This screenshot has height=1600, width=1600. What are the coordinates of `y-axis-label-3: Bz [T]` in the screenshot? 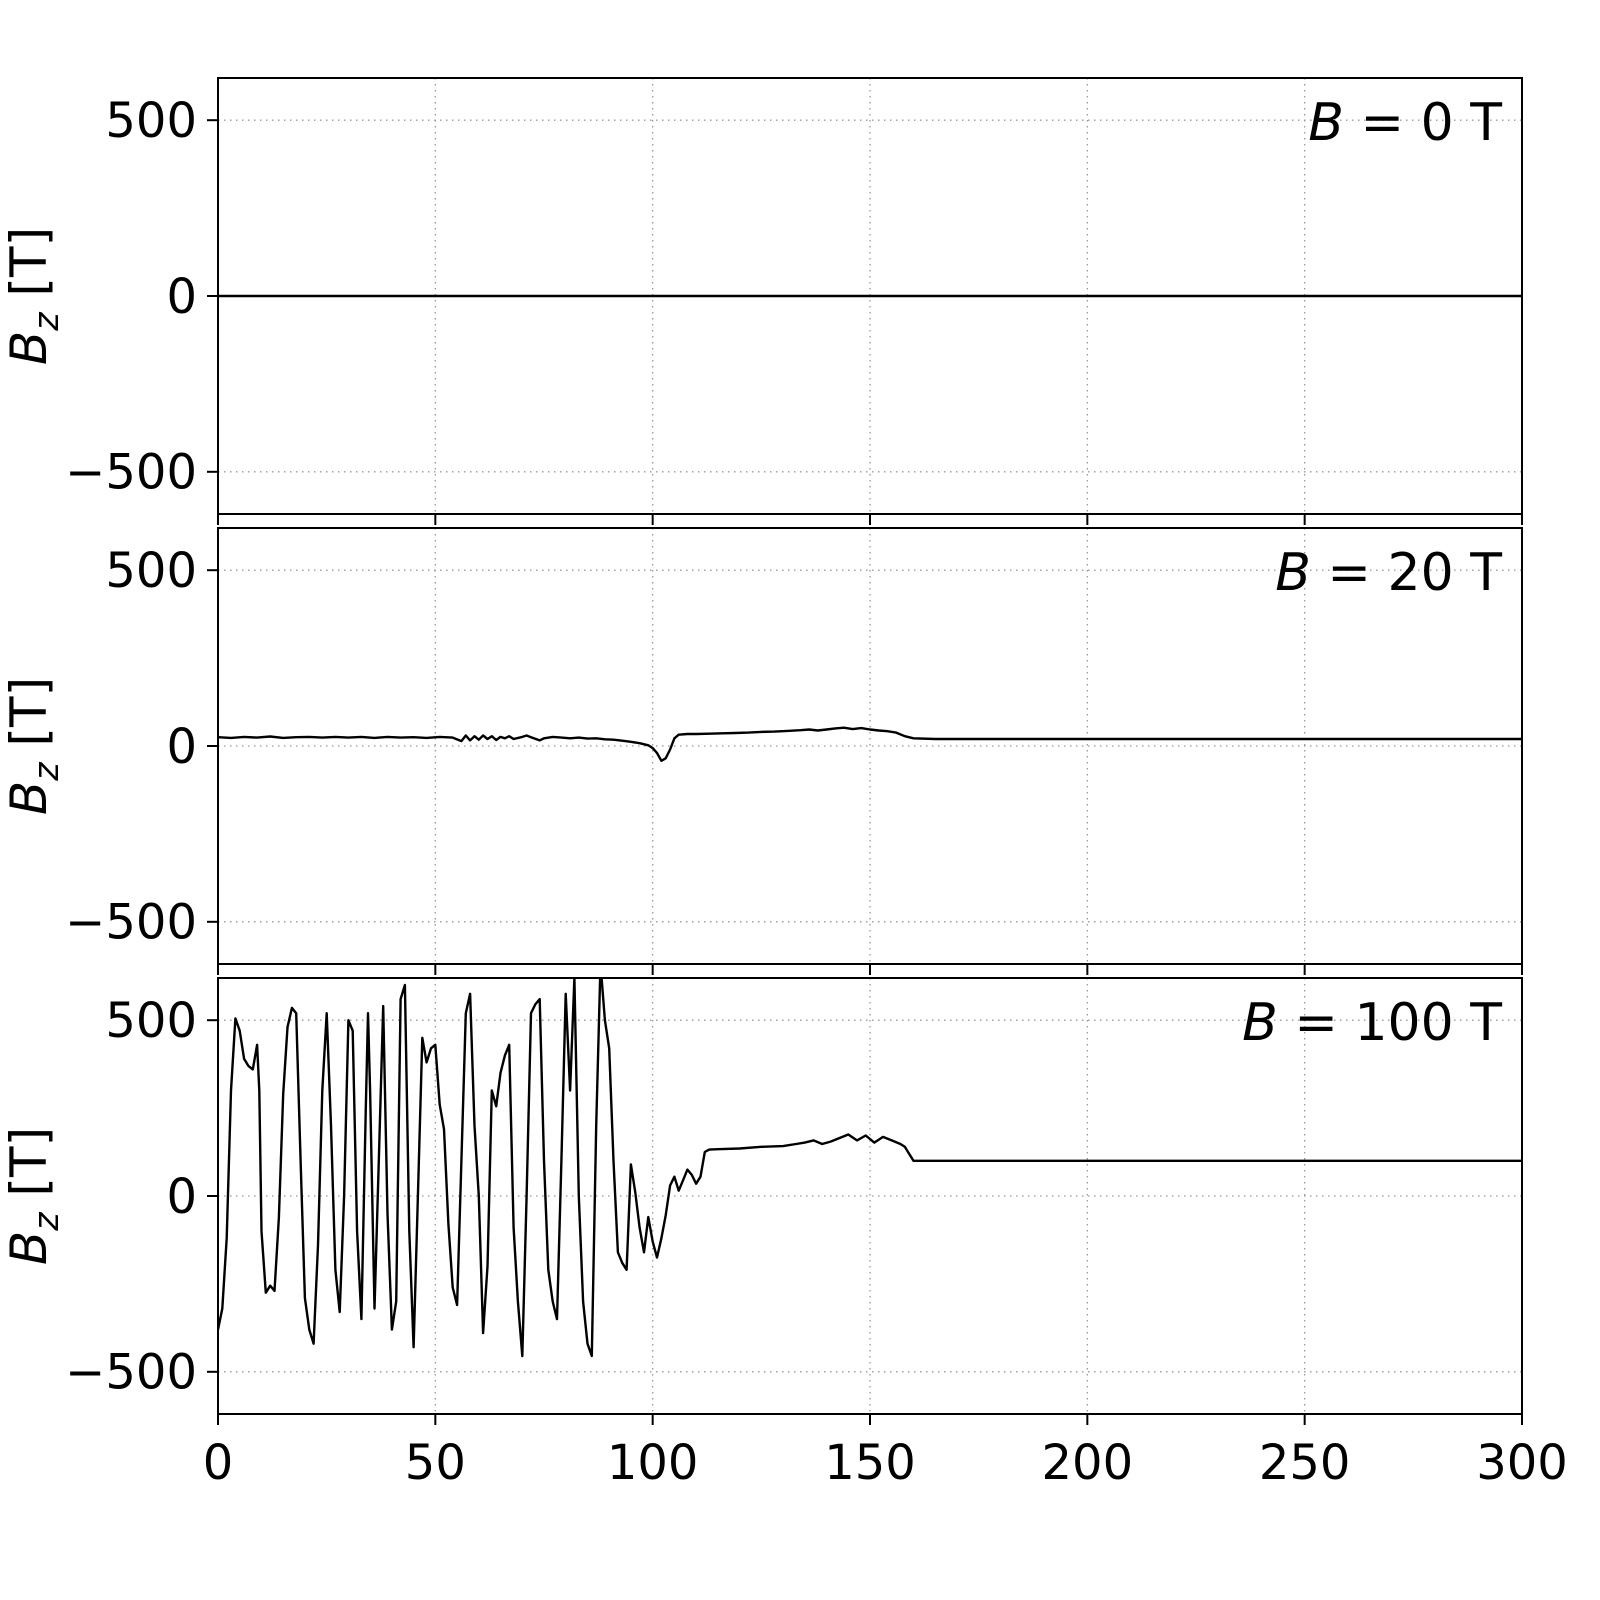 It's located at (33, 1196).